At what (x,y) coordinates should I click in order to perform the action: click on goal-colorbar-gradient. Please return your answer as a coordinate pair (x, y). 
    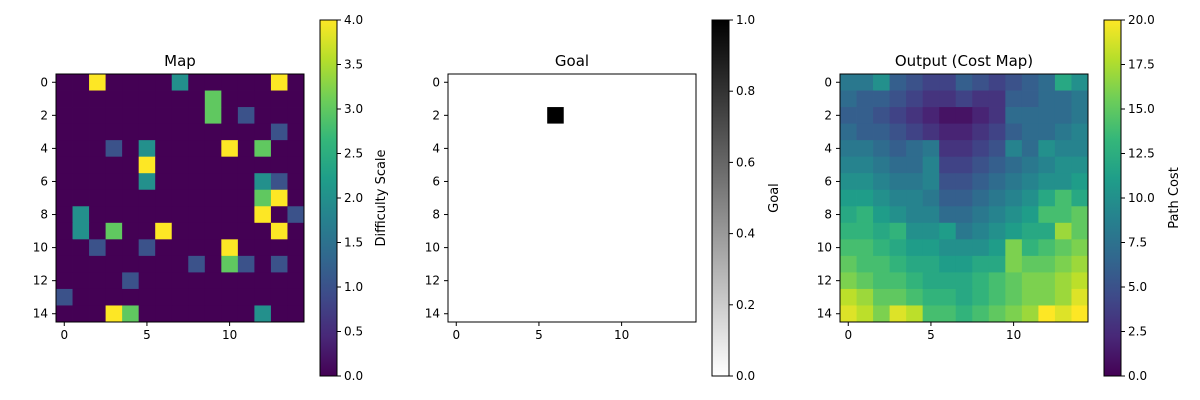
    Looking at the image, I should click on (720, 198).